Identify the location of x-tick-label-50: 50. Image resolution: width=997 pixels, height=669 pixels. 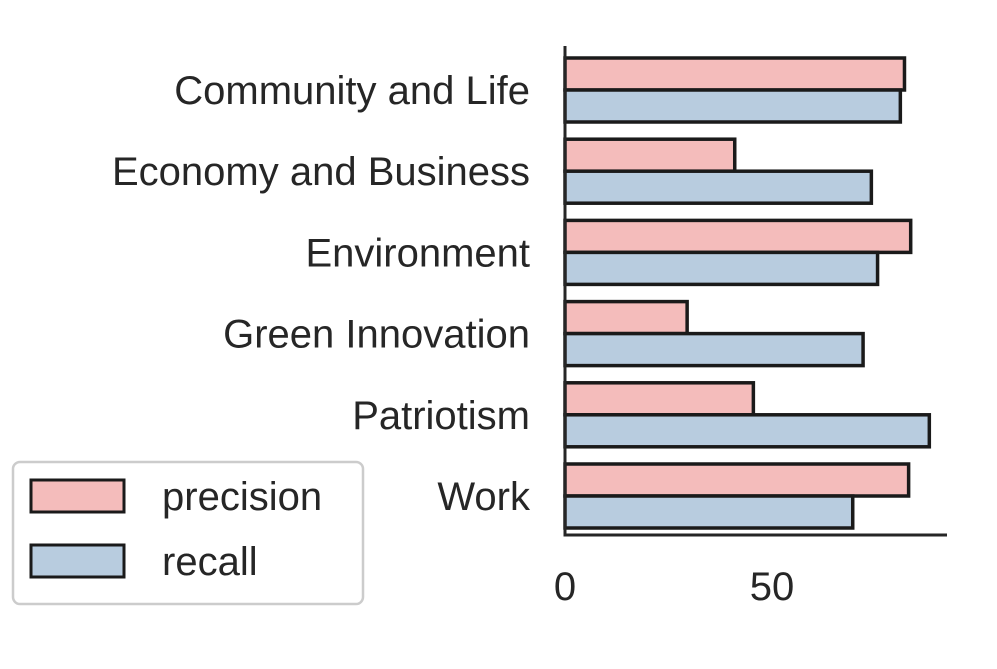
(772, 587).